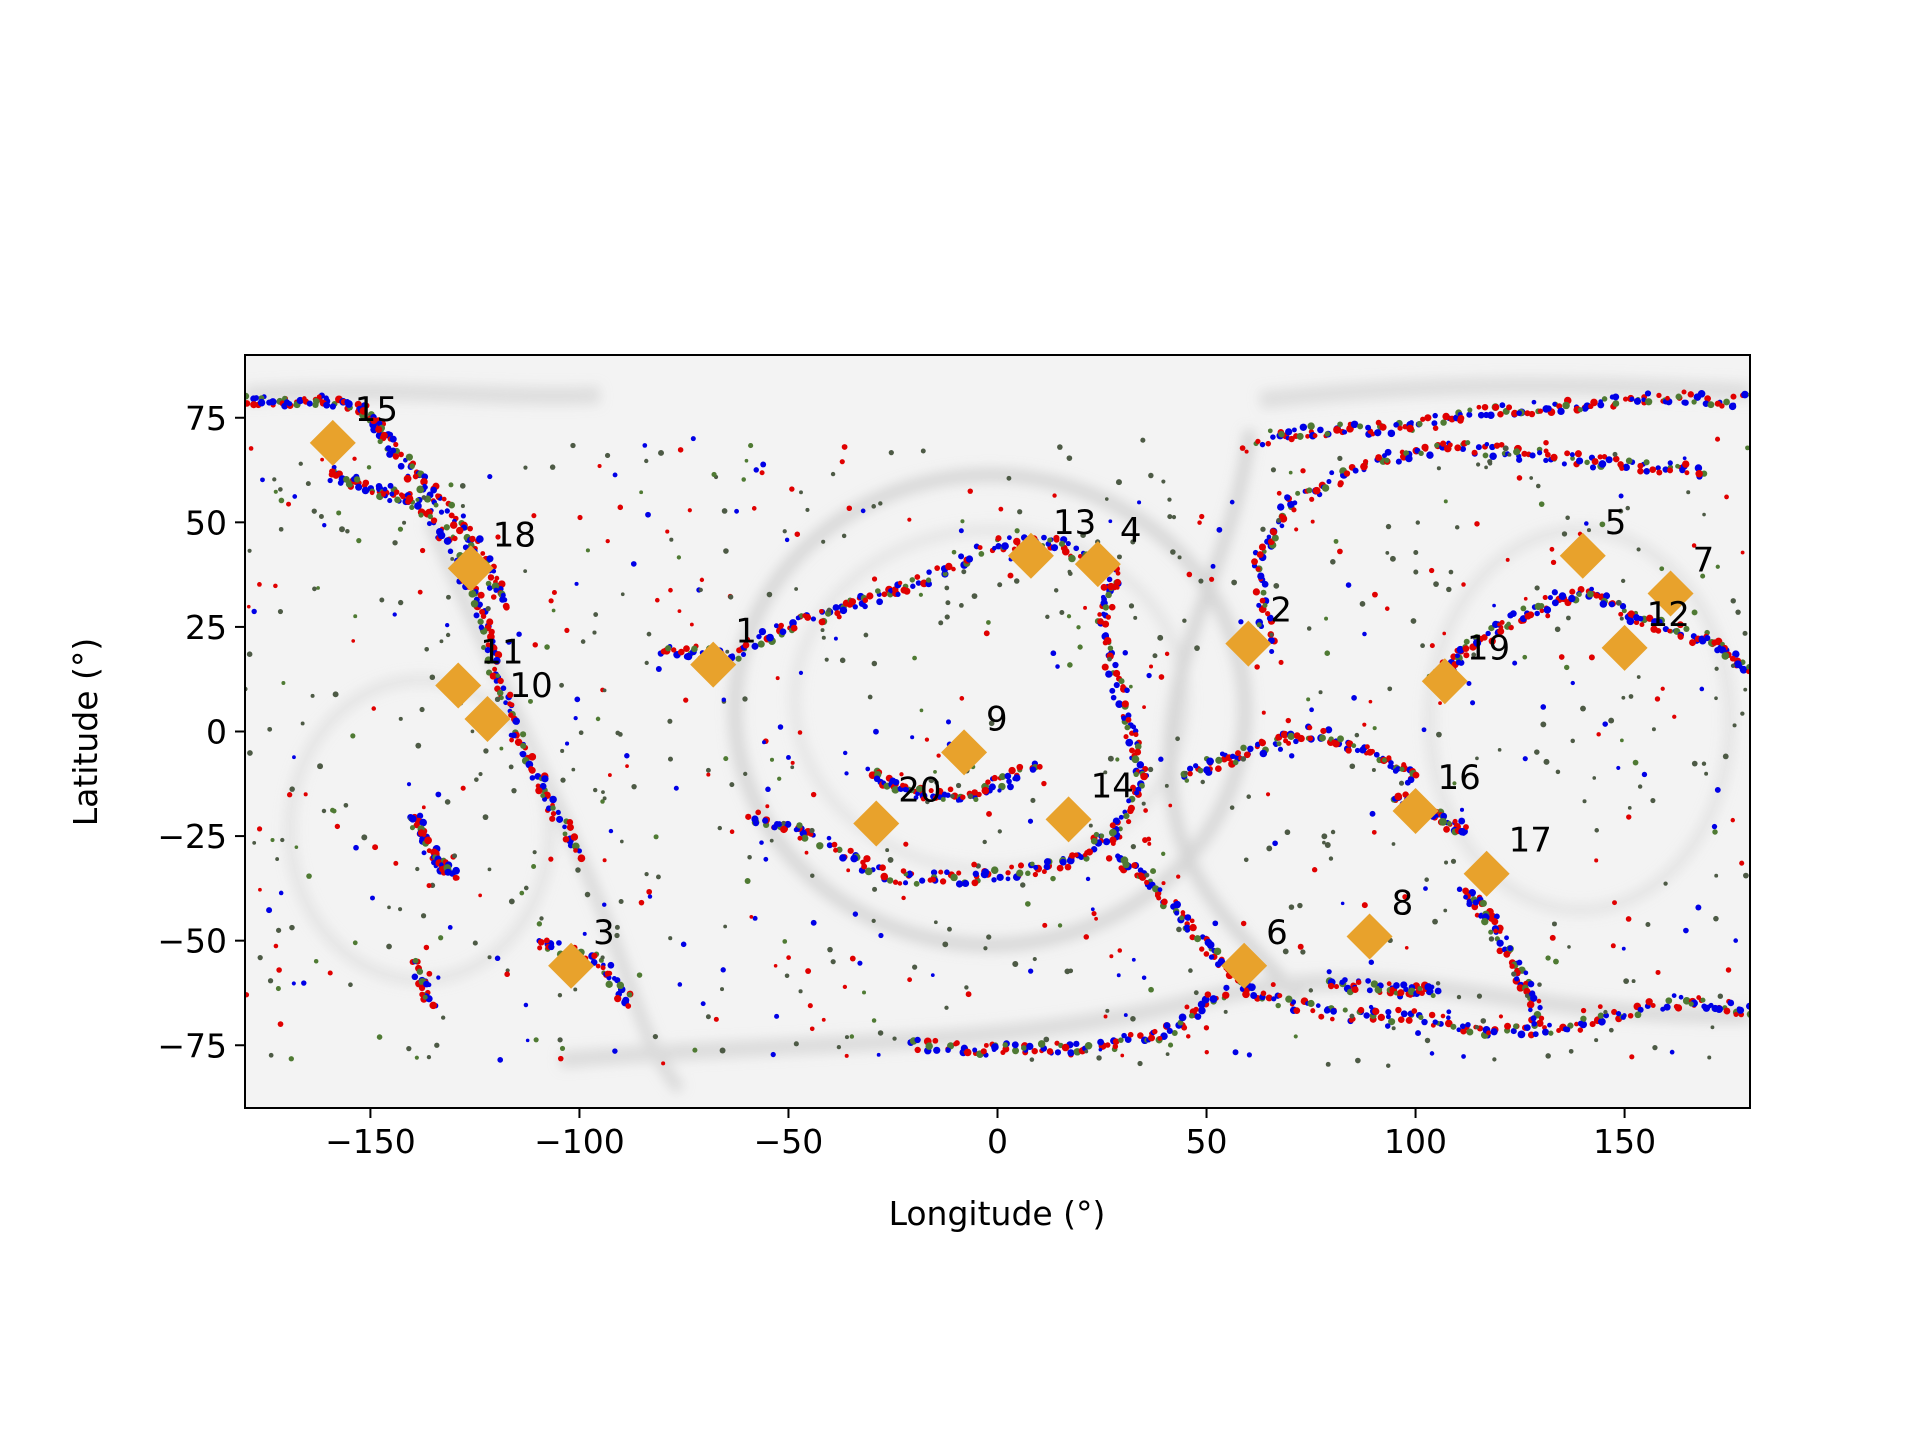 This screenshot has height=1442, width=1920. What do you see at coordinates (501, 652) in the screenshot?
I see `site-label: 11` at bounding box center [501, 652].